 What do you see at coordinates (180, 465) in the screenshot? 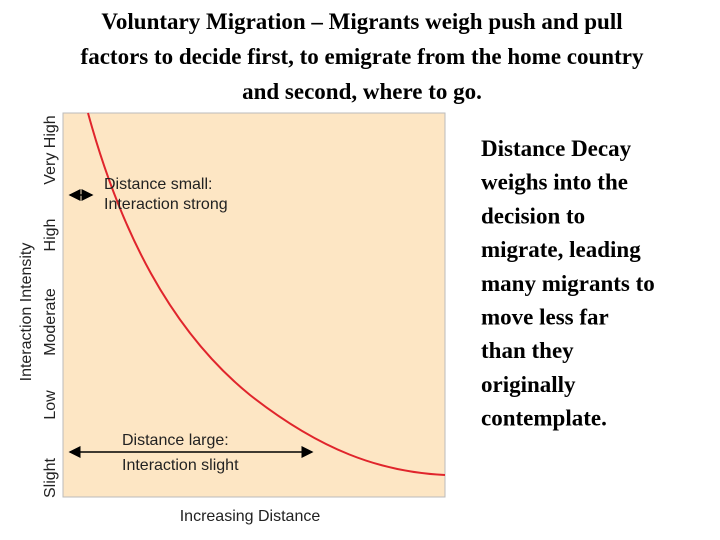
I see `annotation: Interaction slight` at bounding box center [180, 465].